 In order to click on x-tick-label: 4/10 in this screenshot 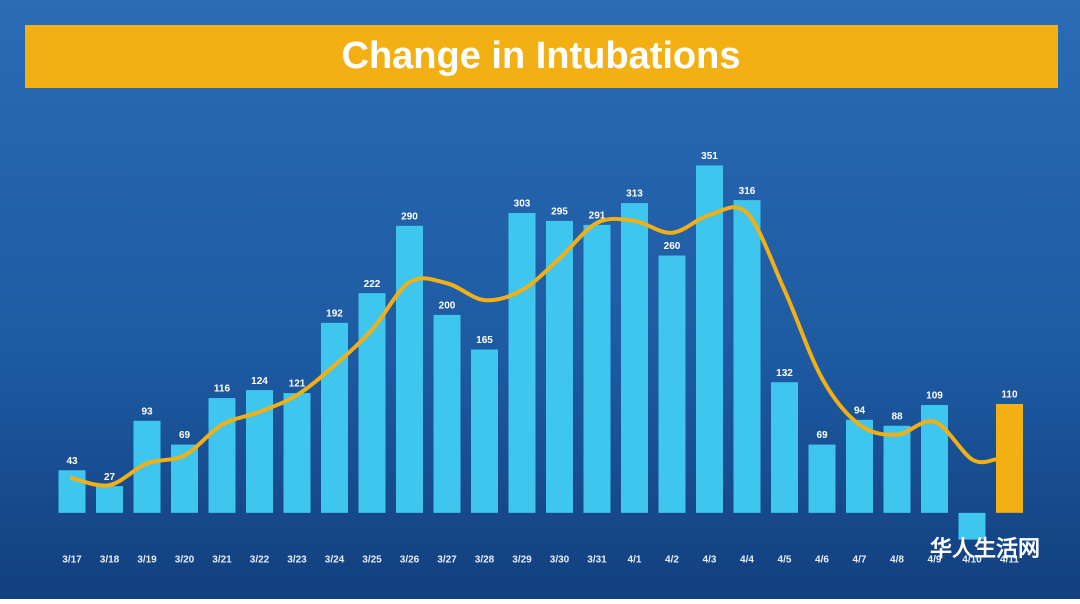, I will do `click(972, 560)`.